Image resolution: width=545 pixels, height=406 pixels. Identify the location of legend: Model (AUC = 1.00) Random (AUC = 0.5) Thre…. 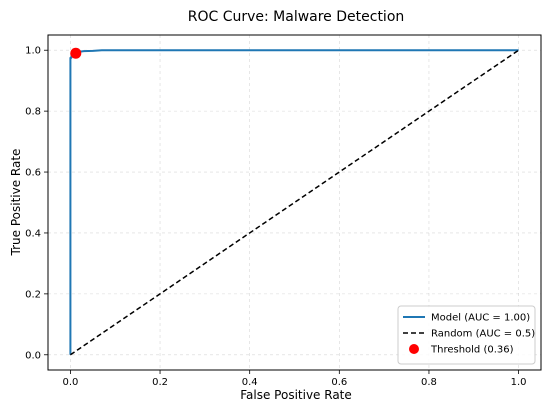
(466, 335).